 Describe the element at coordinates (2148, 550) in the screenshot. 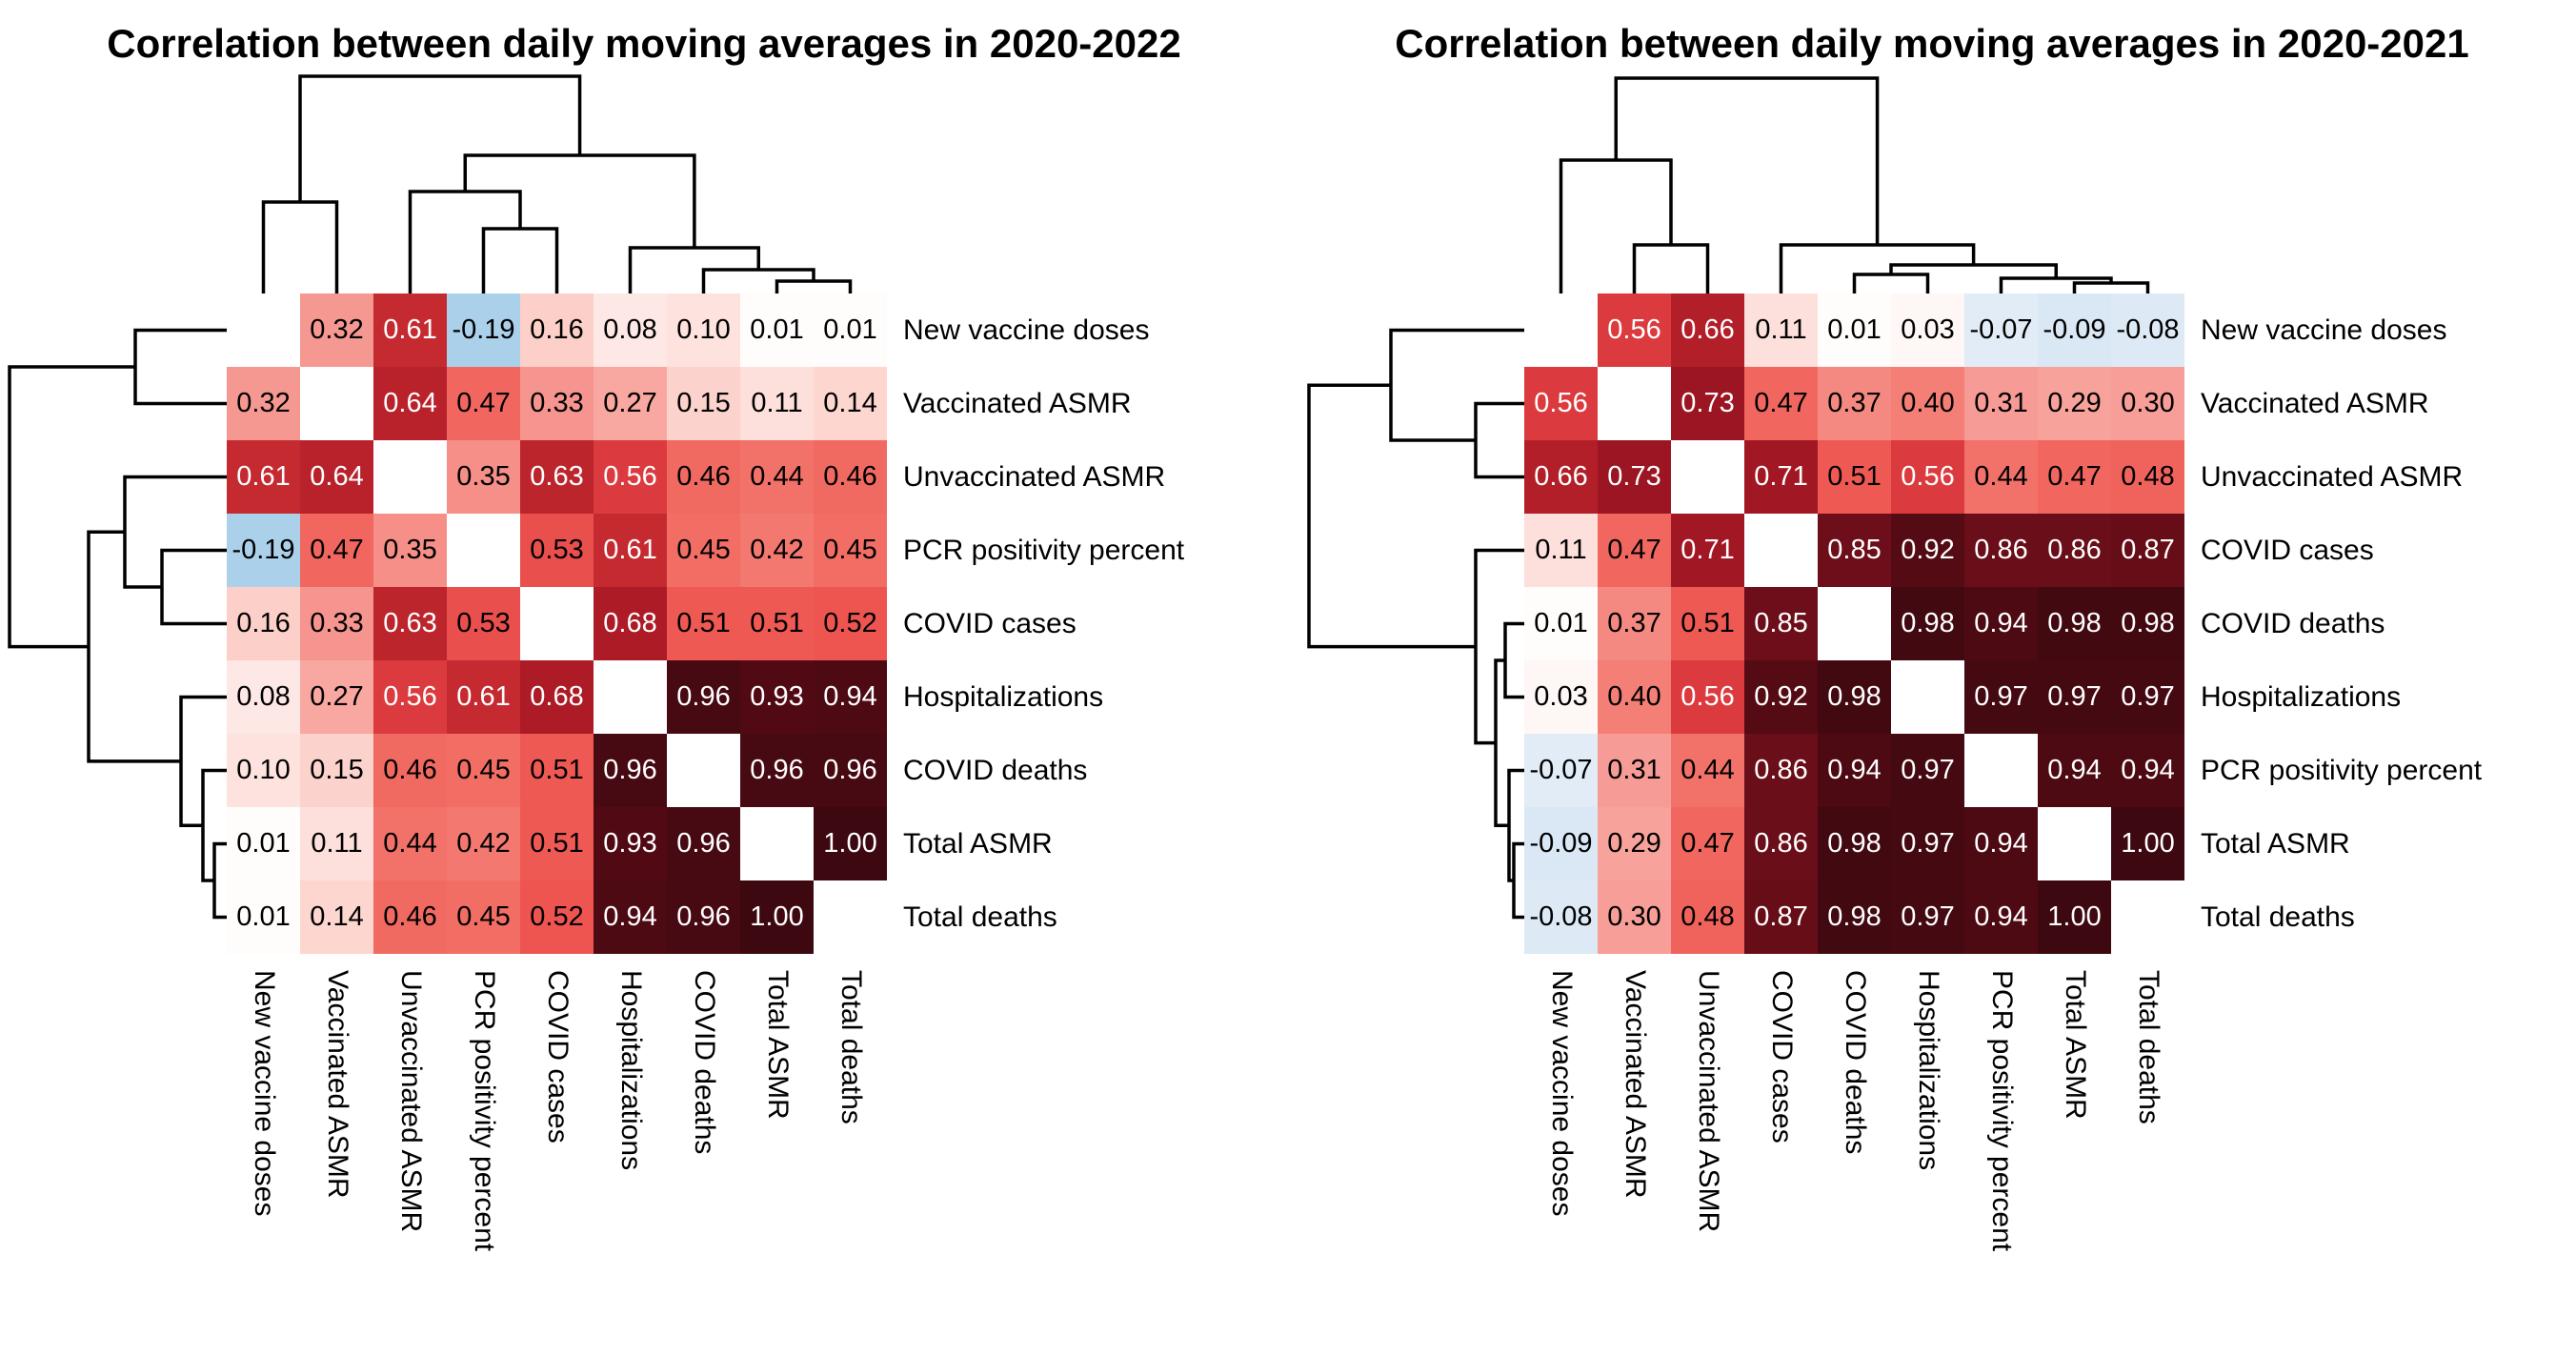

I see `heatmap-cell: 0.87` at that location.